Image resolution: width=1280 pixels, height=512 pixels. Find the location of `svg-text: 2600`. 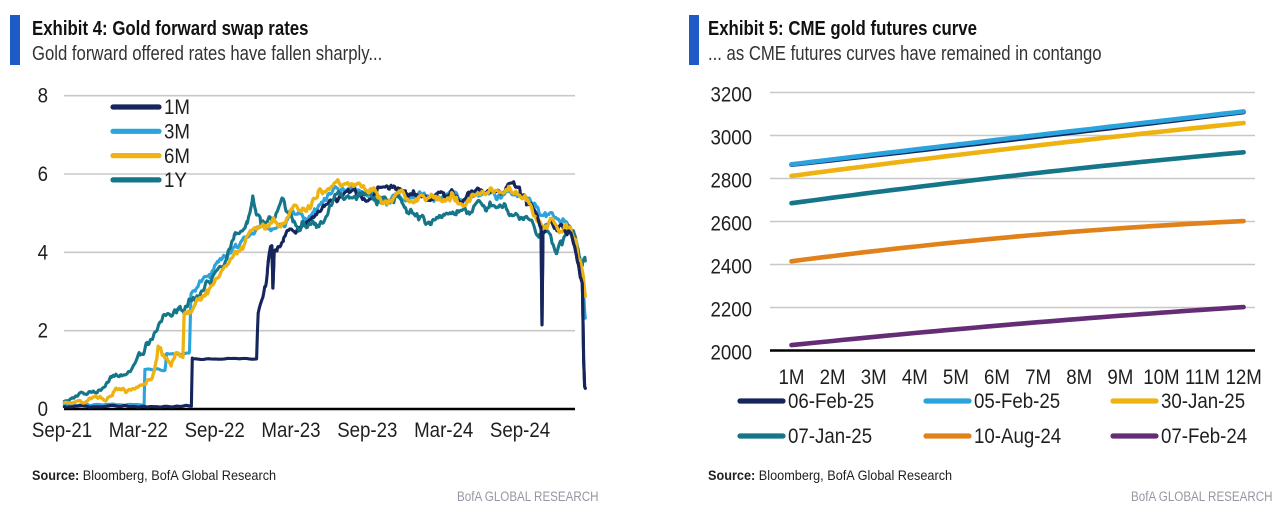

svg-text: 2600 is located at coordinates (731, 224).